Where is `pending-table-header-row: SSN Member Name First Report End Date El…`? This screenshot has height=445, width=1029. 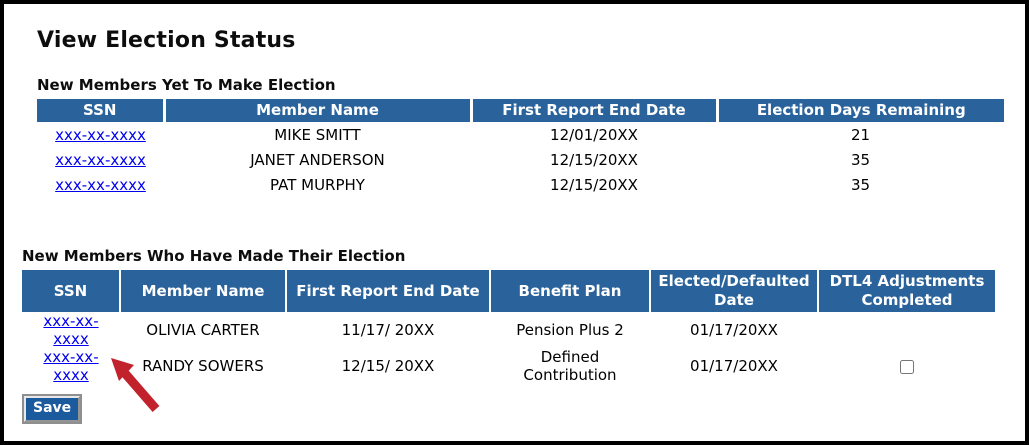
pending-table-header-row: SSN Member Name First Report End Date El… is located at coordinates (520, 110).